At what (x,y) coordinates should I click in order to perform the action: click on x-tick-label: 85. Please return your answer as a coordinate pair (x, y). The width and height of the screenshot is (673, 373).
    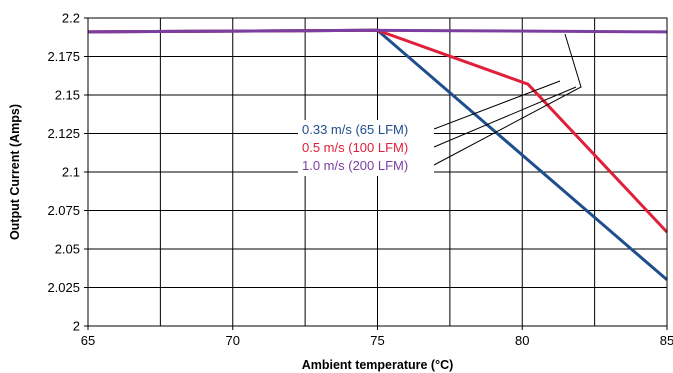
    Looking at the image, I should click on (666, 340).